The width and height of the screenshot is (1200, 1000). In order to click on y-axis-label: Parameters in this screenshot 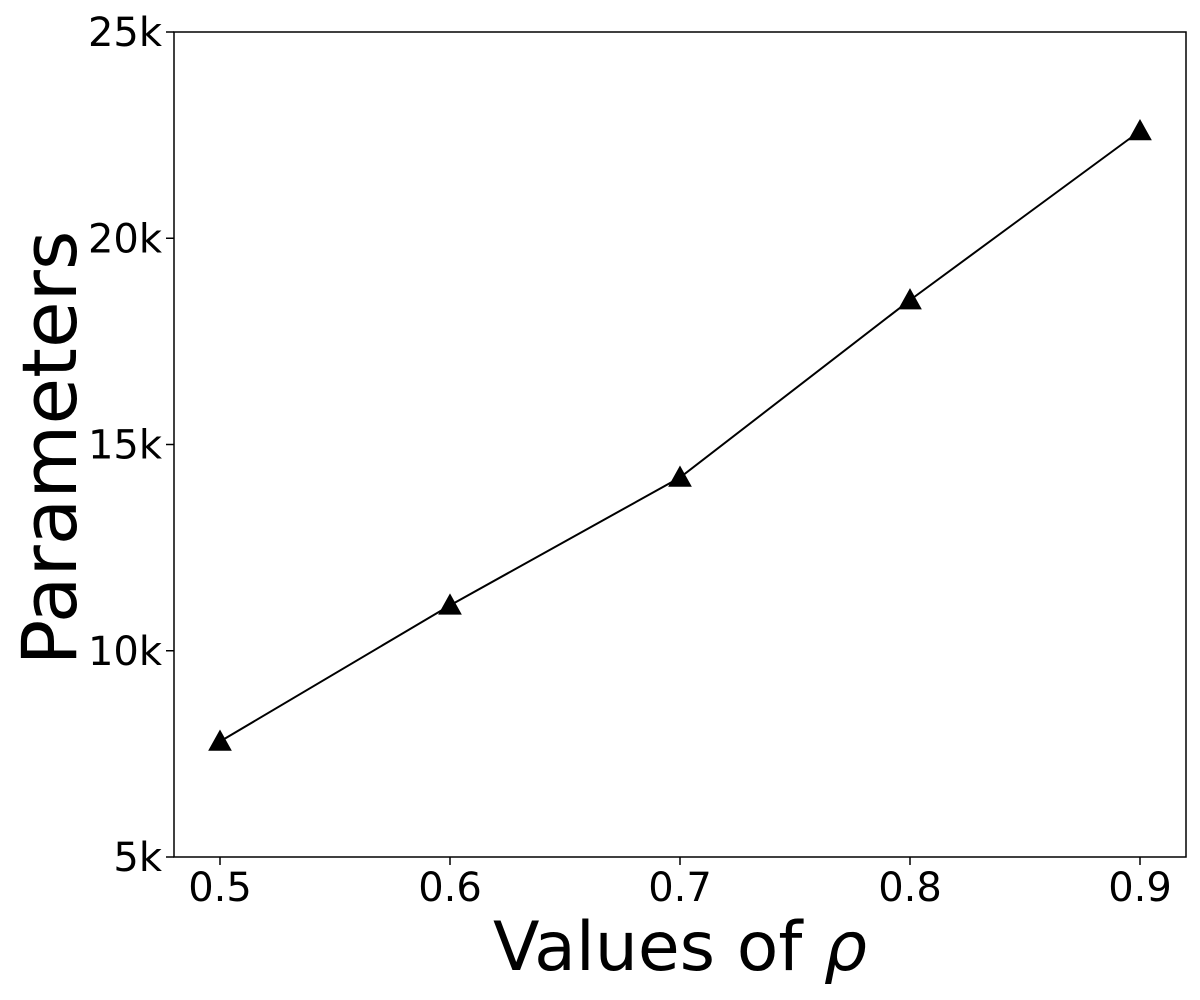, I will do `click(49, 448)`.